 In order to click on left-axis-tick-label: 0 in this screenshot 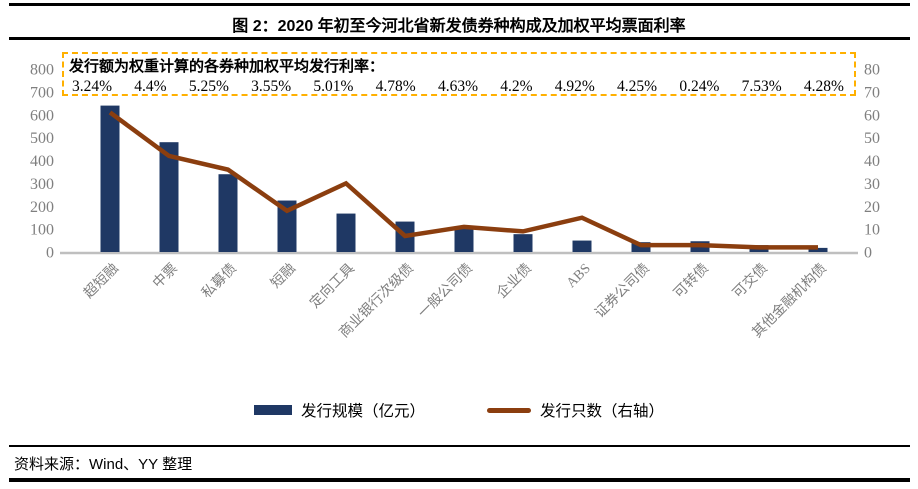, I will do `click(50, 253)`.